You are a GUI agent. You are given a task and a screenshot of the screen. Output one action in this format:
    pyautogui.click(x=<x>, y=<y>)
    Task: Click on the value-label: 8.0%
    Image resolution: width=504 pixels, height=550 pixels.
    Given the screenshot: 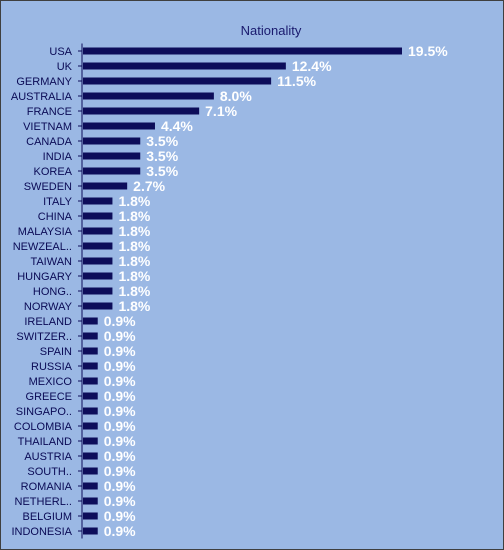 What is the action you would take?
    pyautogui.click(x=236, y=96)
    